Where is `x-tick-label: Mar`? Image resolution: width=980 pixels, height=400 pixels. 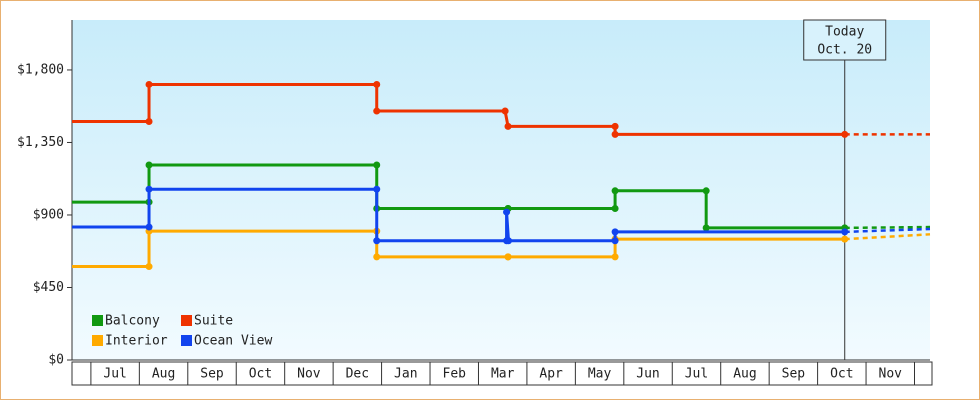 x-tick-label: Mar is located at coordinates (503, 374).